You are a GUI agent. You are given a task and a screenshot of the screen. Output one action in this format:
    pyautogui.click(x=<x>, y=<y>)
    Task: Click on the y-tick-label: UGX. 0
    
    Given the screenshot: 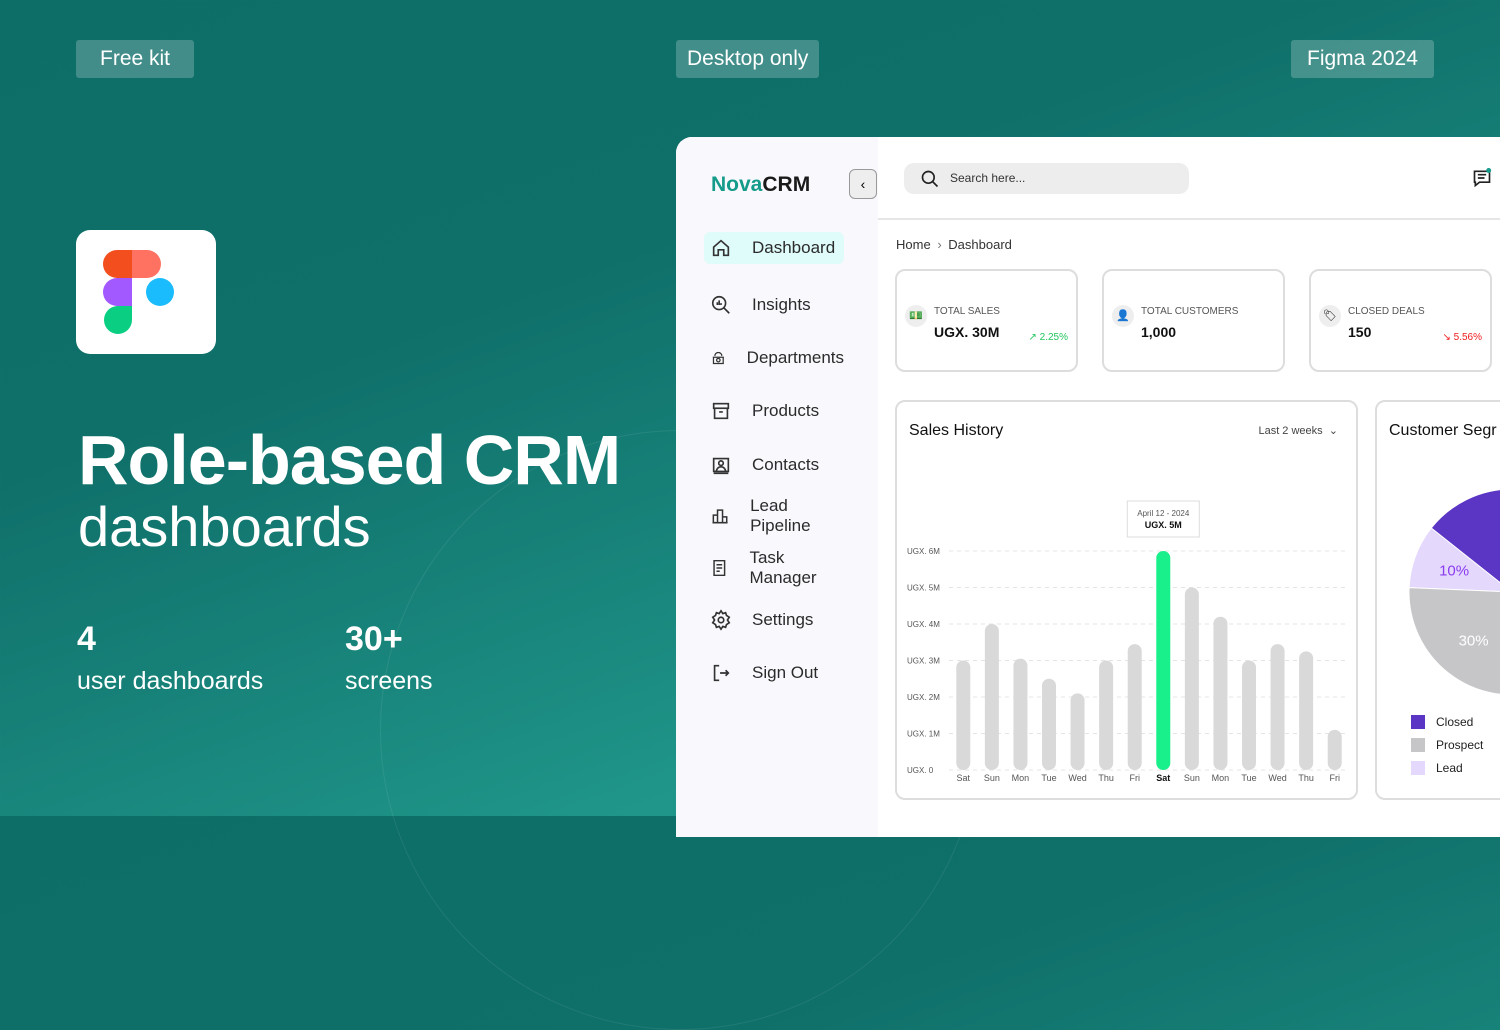 What is the action you would take?
    pyautogui.click(x=920, y=770)
    